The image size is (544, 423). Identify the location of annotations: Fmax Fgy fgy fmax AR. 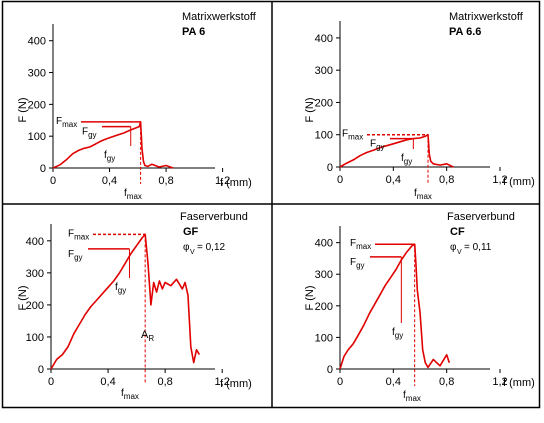
(111, 314).